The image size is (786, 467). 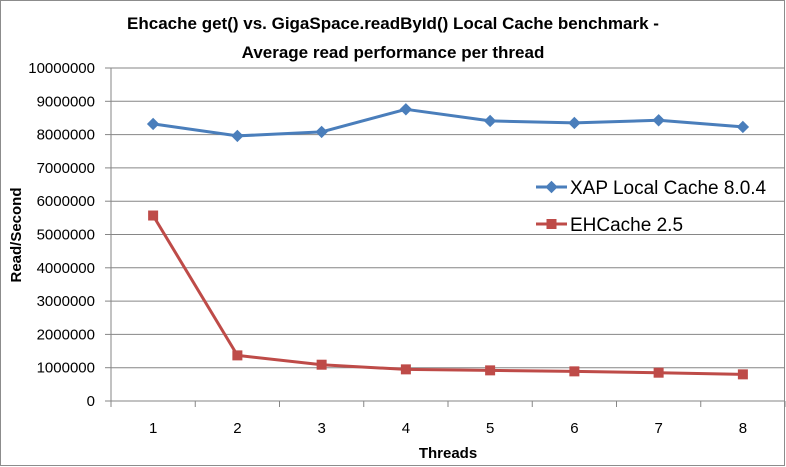 I want to click on y-tick-label: 10000000, so click(x=61, y=68).